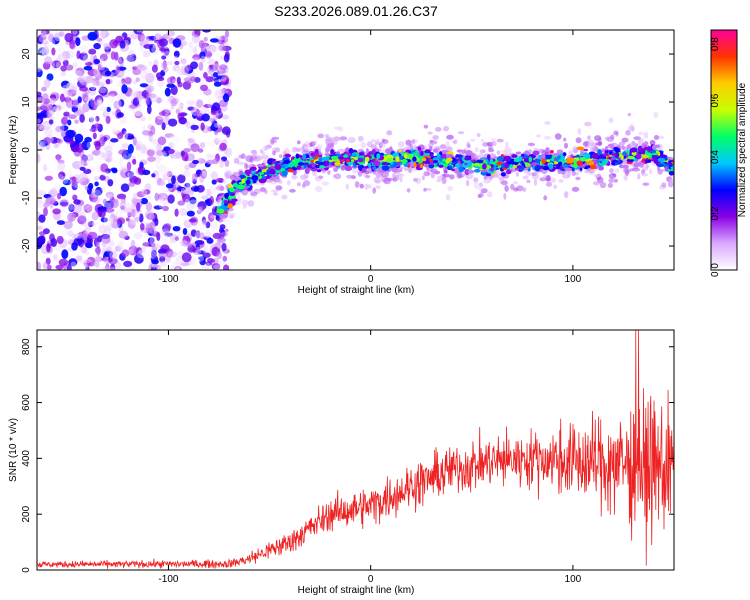 This screenshot has width=750, height=600. Describe the element at coordinates (715, 213) in the screenshot. I see `colorbar-tick-label: 0.2` at that location.